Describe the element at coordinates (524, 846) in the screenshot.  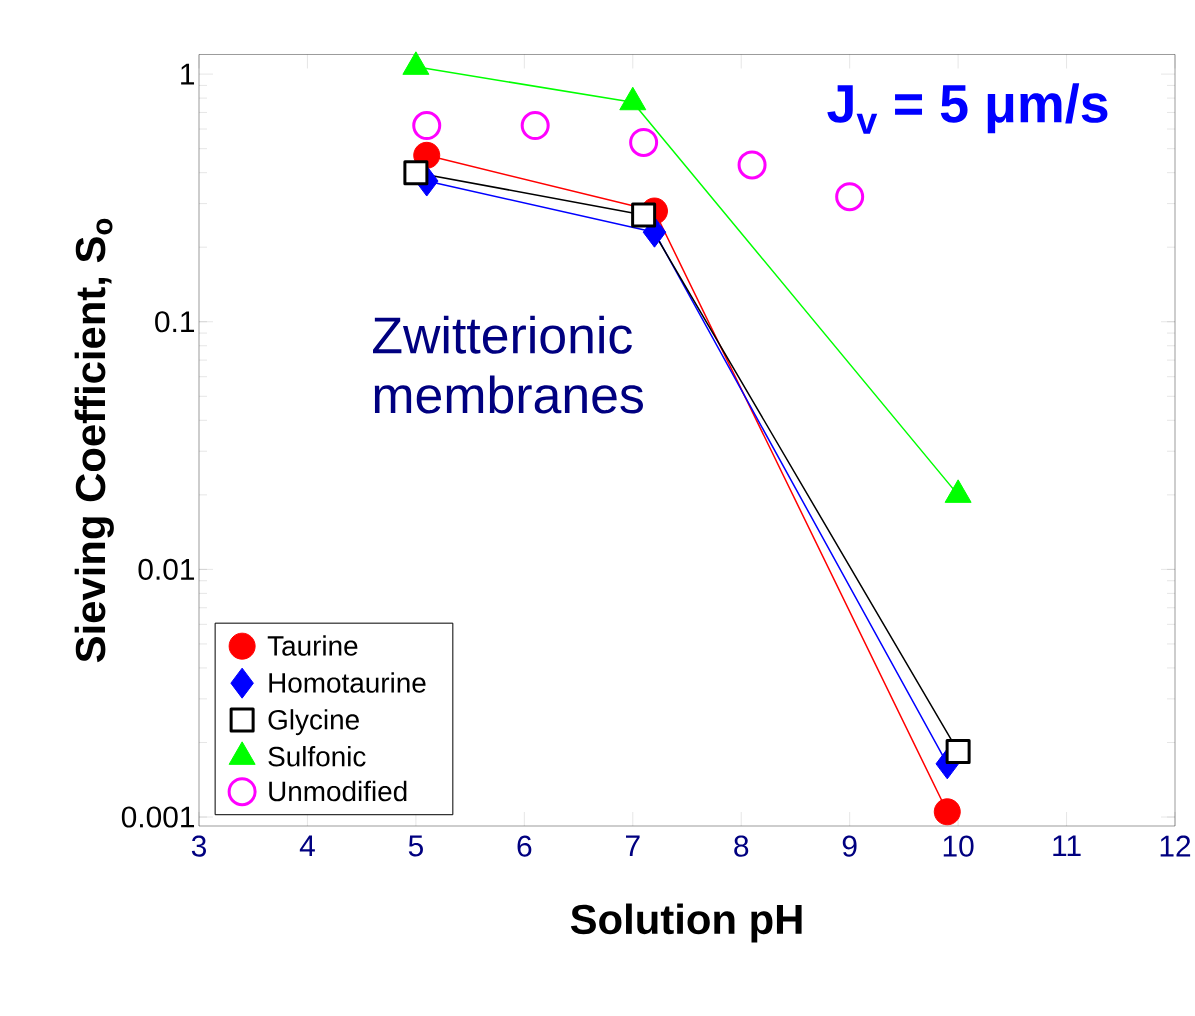
I see `x-tick-label: 6` at that location.